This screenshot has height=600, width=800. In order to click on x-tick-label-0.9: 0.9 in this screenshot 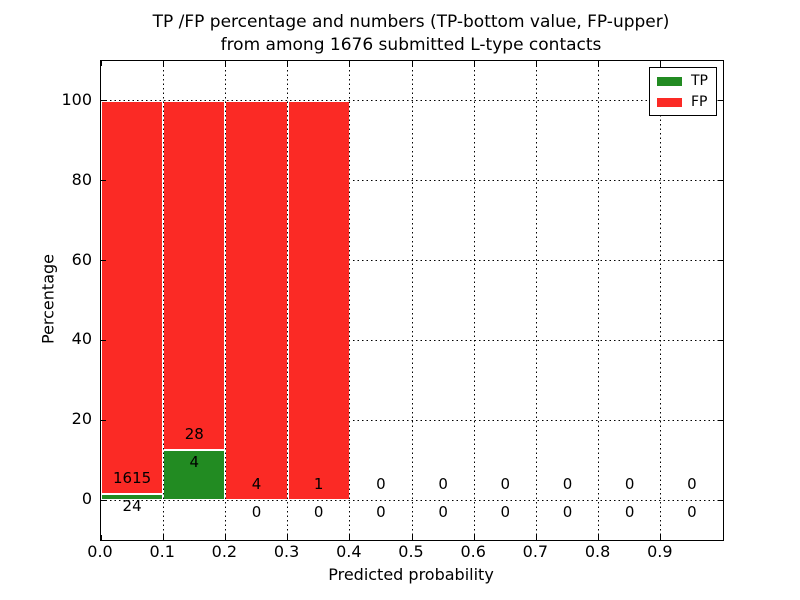, I will do `click(660, 551)`.